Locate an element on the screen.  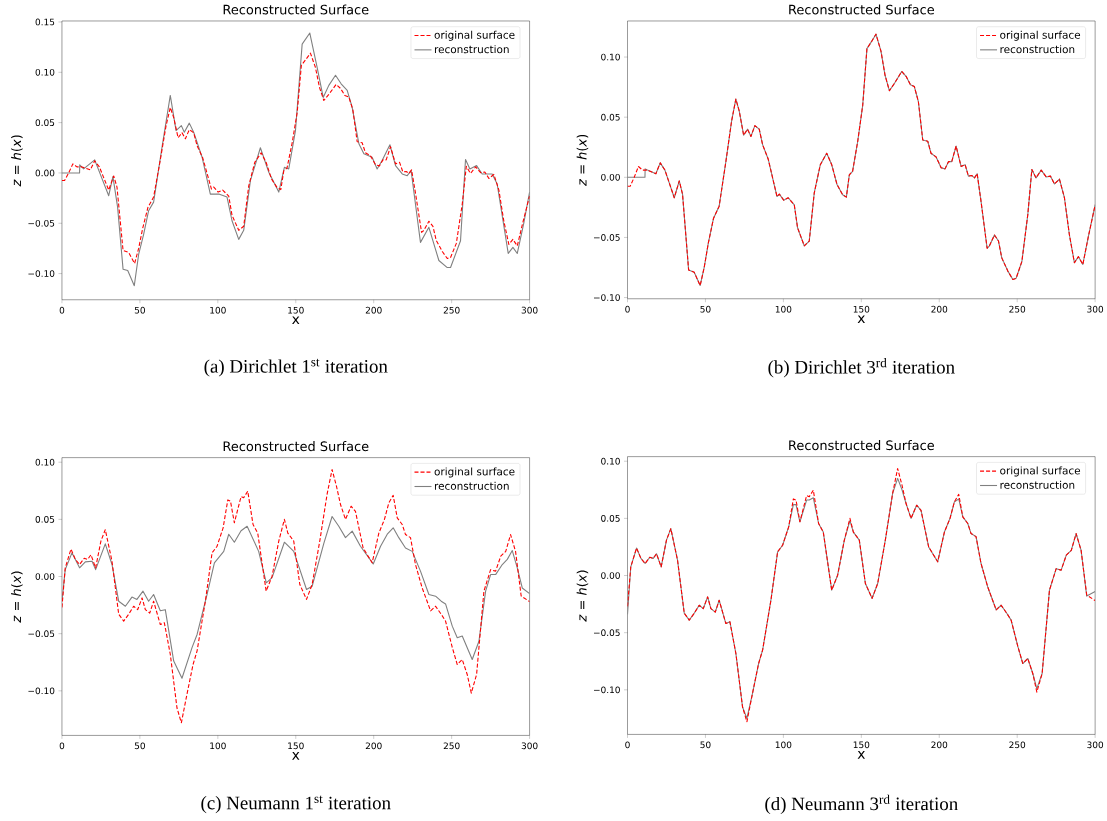
text: (d) Neumann 3$^{rd}$ iteration is located at coordinates (861, 804).